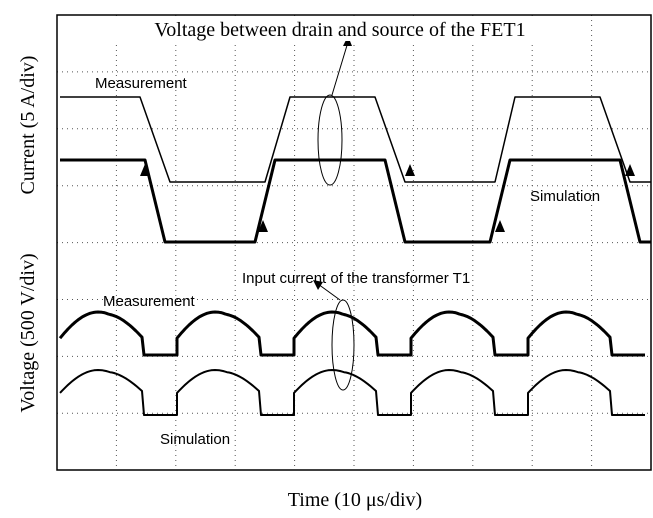 Image resolution: width=653 pixels, height=518 pixels. I want to click on arrow-head, so click(318, 285).